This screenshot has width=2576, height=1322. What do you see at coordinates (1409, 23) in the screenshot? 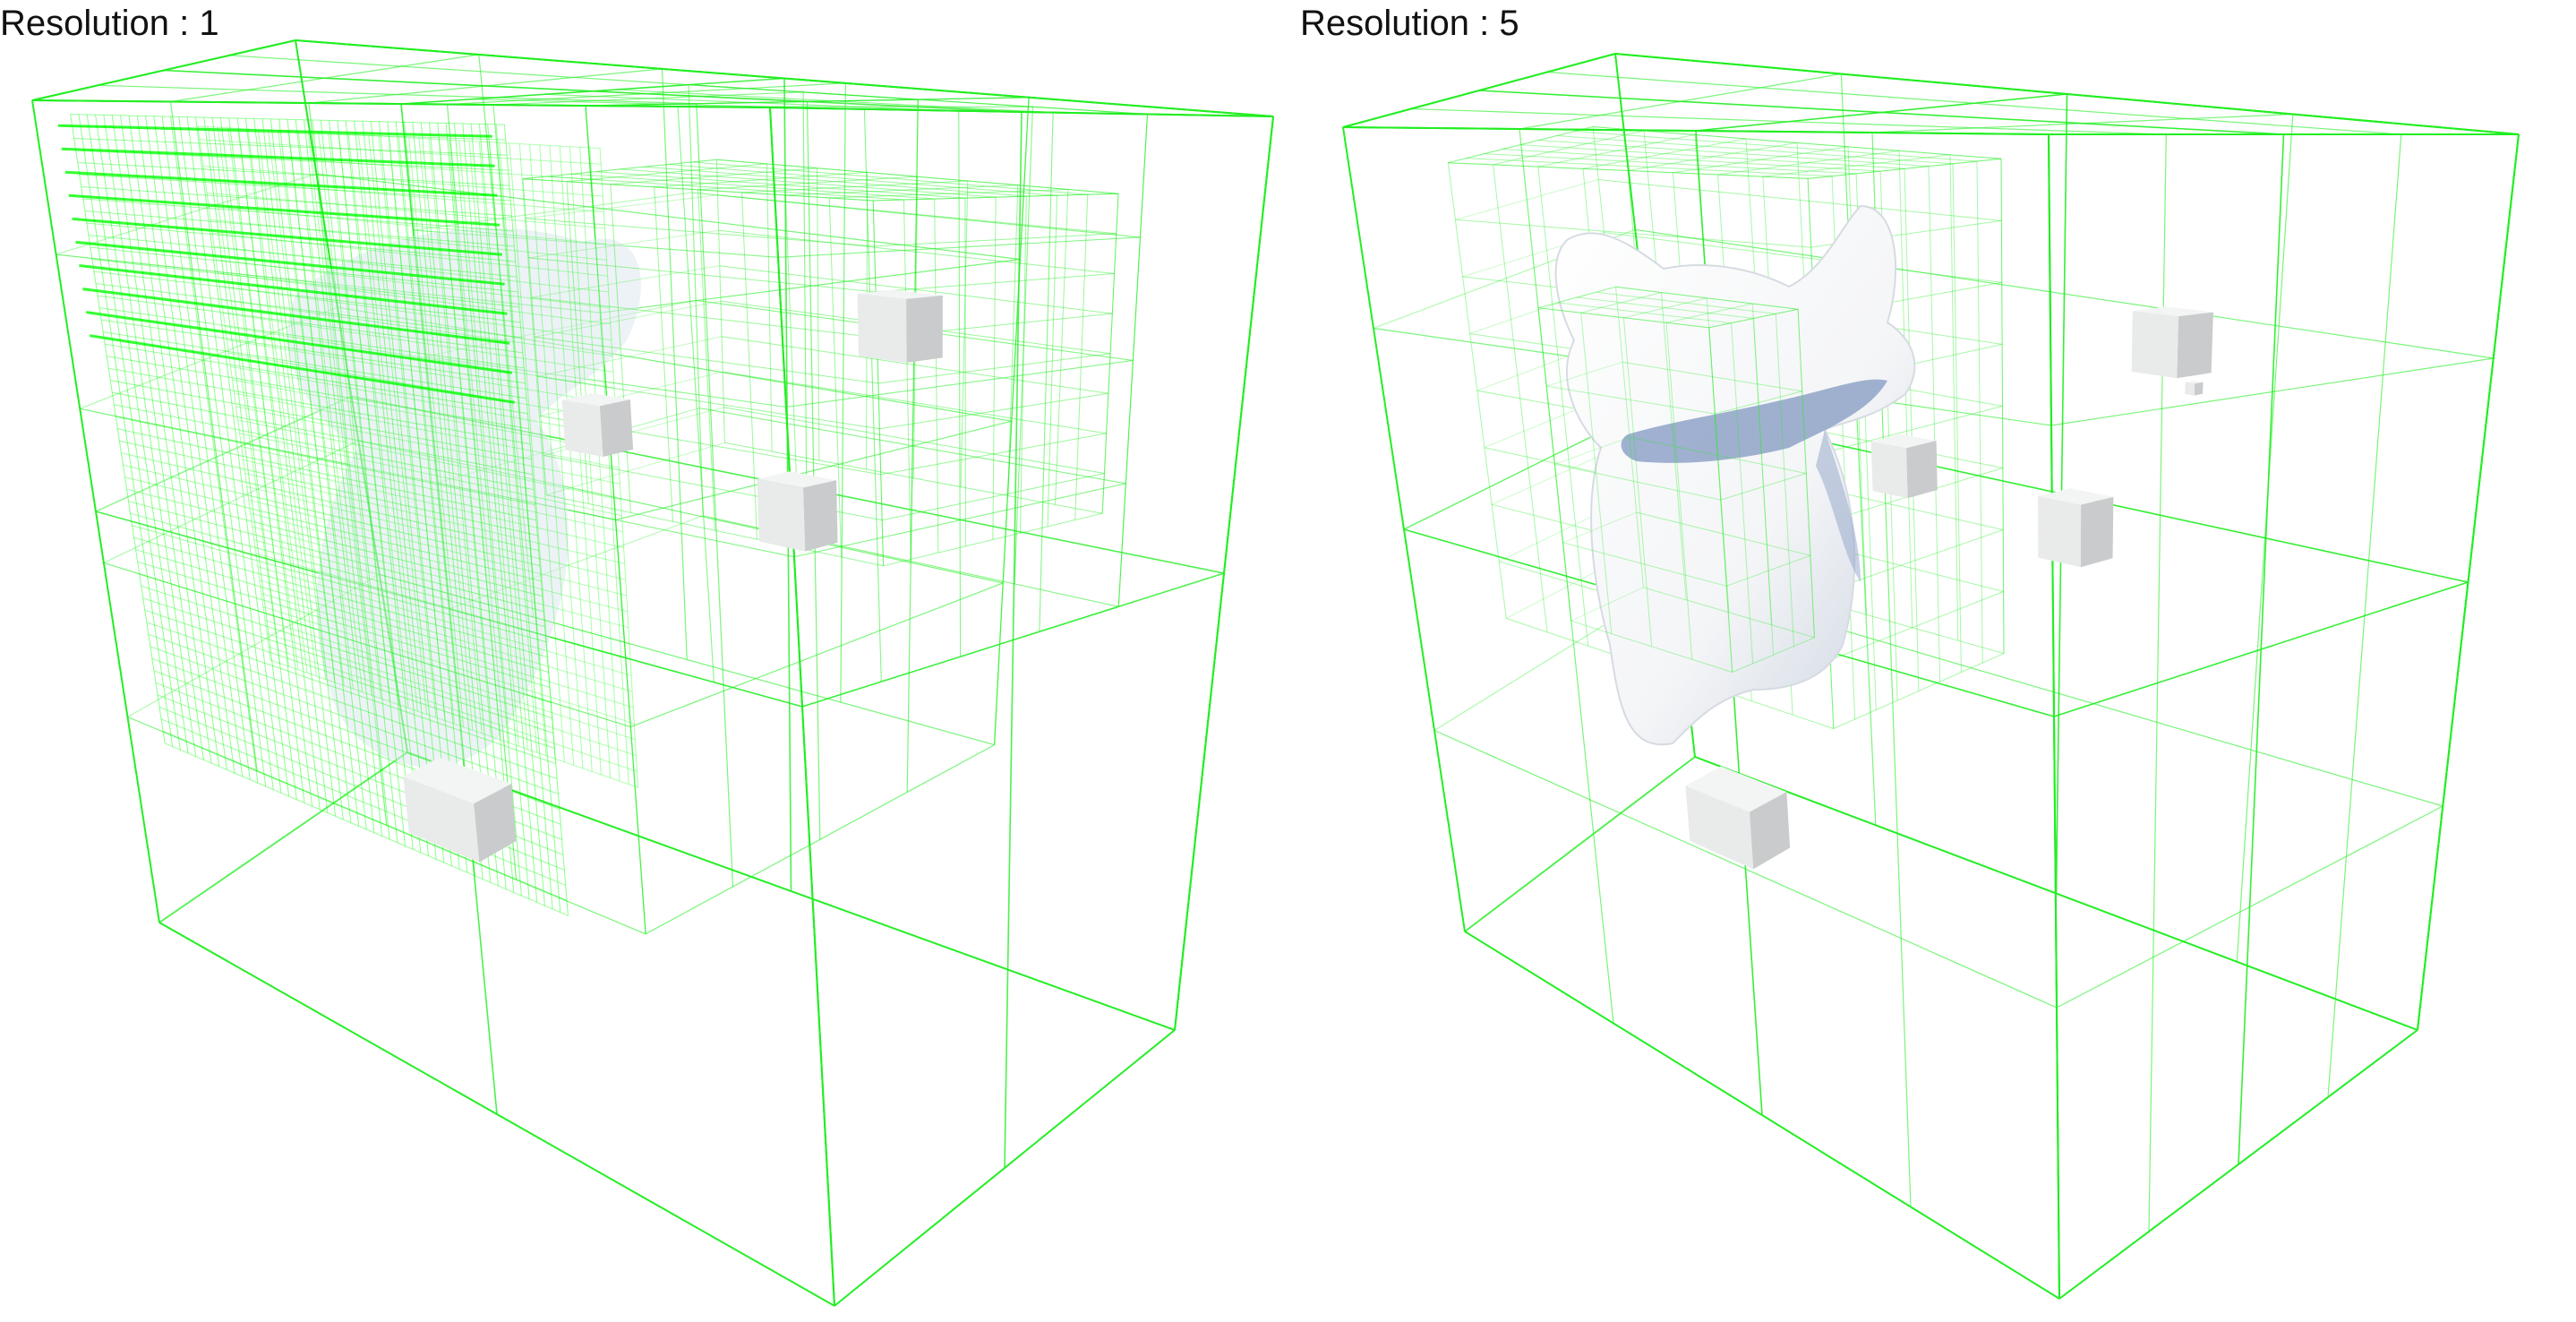
I see `resolution-label: Resolution : 5` at bounding box center [1409, 23].